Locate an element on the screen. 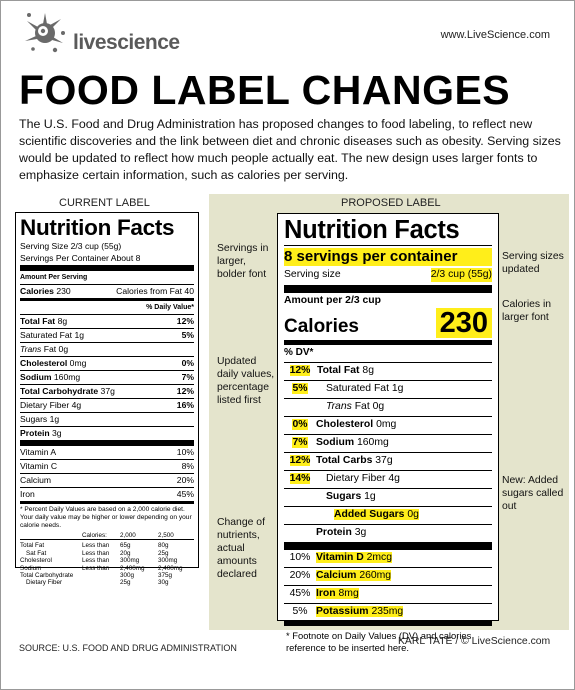 This screenshot has height=690, width=575. proposed-dv-header: % DV* is located at coordinates (388, 350).